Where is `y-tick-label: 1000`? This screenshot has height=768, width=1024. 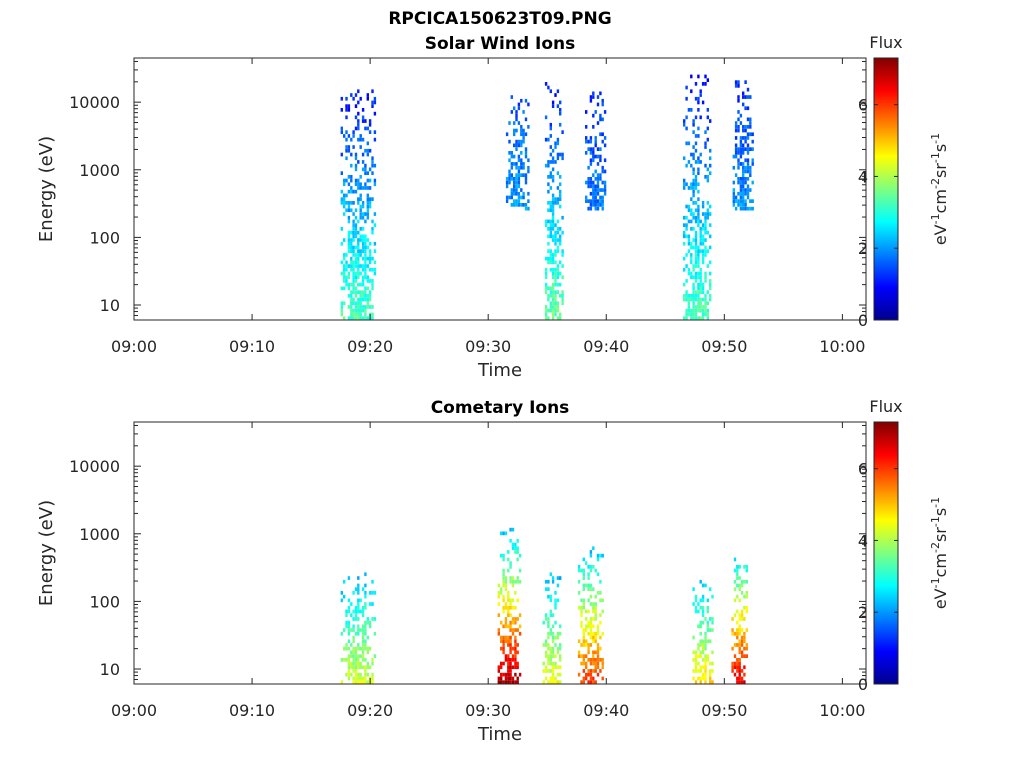 y-tick-label: 1000 is located at coordinates (99, 534).